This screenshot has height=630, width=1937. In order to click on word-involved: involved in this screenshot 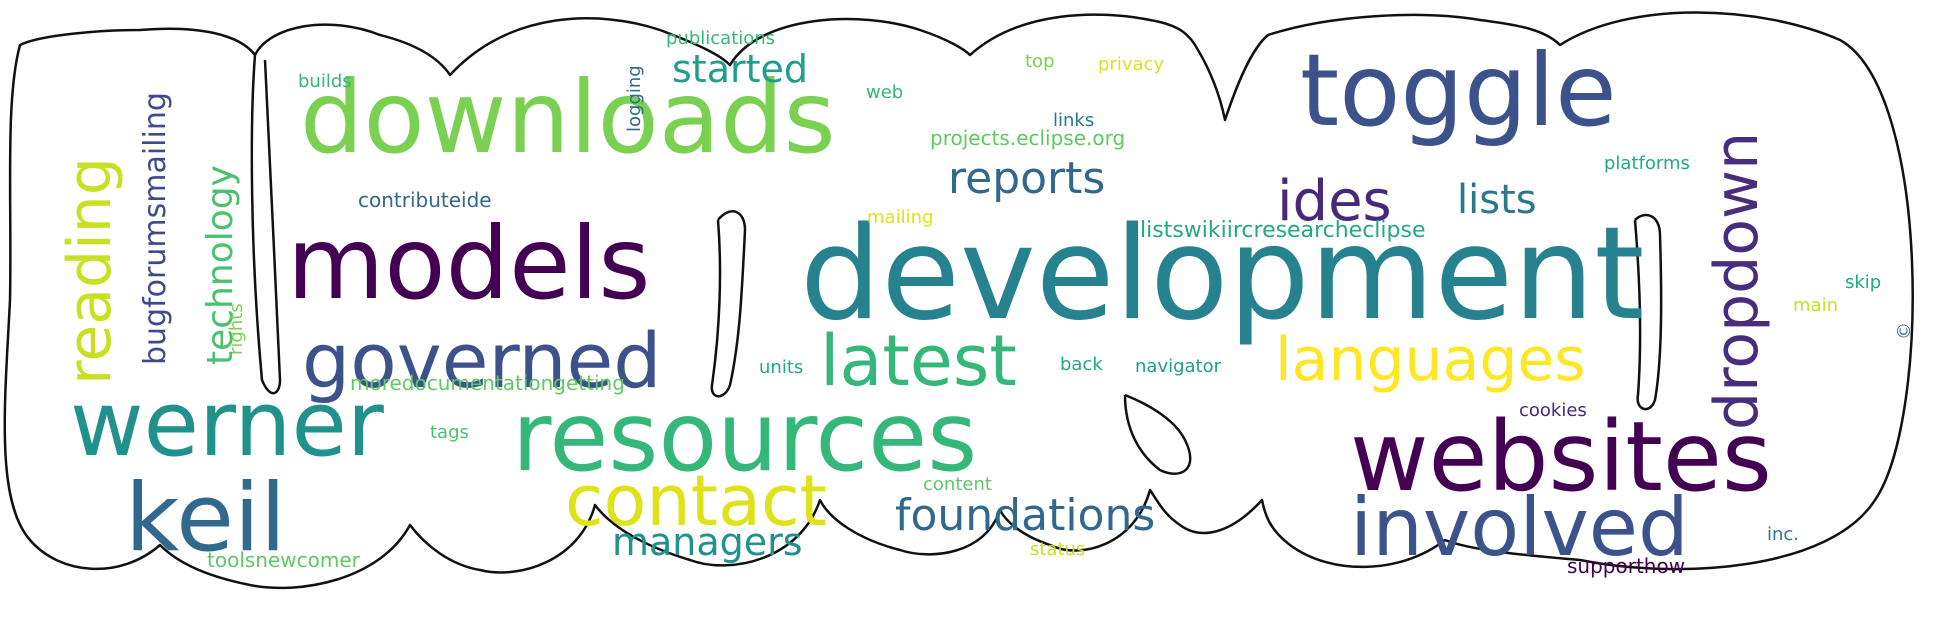, I will do `click(1519, 527)`.